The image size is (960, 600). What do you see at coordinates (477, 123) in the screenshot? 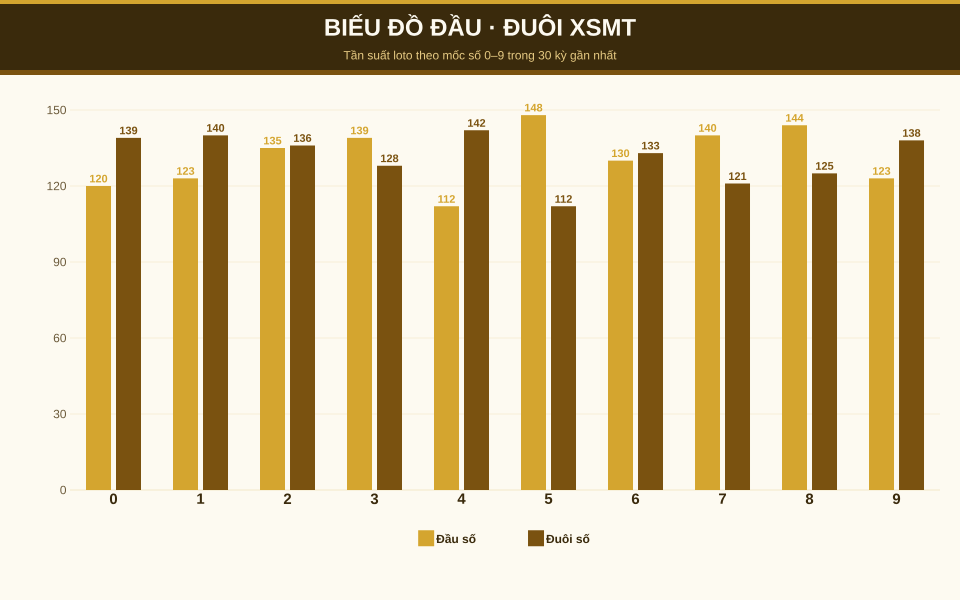
I see `data-label: 142` at bounding box center [477, 123].